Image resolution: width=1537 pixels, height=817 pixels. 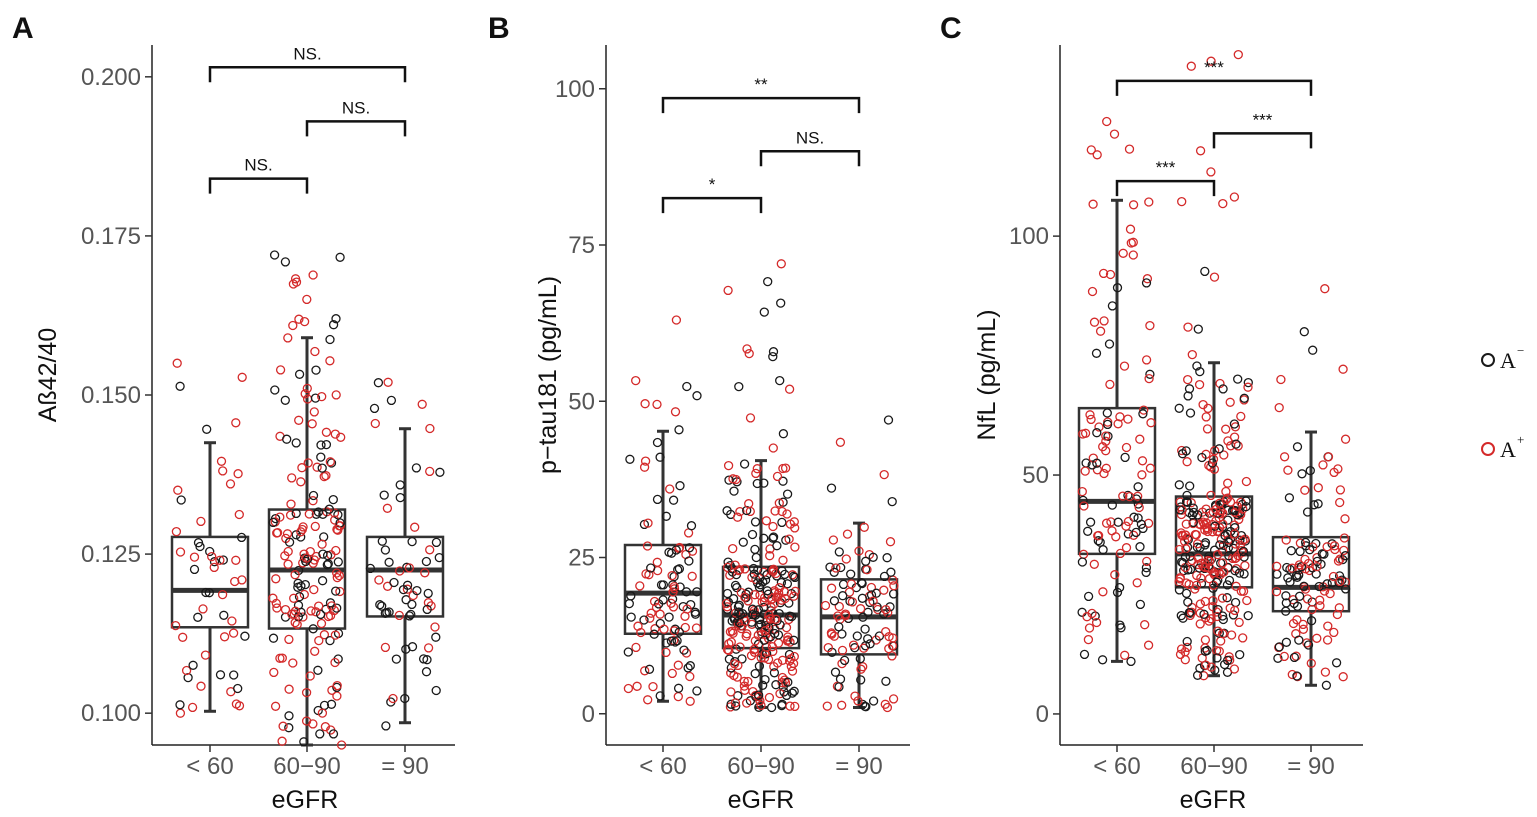 What do you see at coordinates (1165, 177) in the screenshot?
I see `comparison-bracket-3: ***` at bounding box center [1165, 177].